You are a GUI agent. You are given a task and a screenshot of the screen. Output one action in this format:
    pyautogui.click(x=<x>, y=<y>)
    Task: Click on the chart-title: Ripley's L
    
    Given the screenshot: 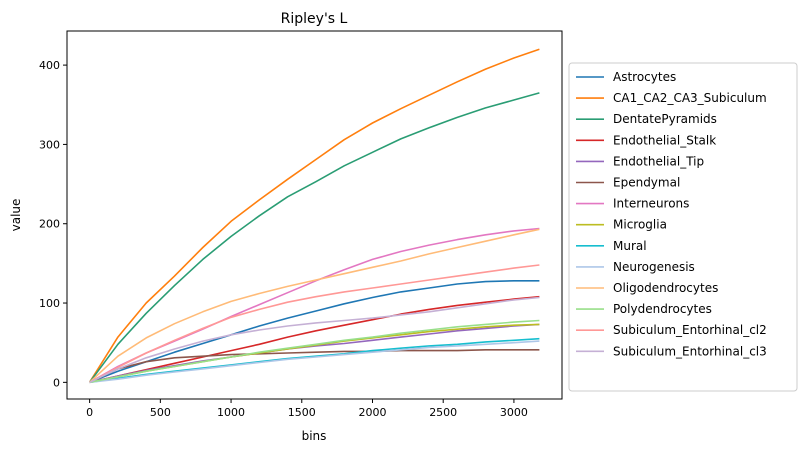 What is the action you would take?
    pyautogui.click(x=314, y=19)
    